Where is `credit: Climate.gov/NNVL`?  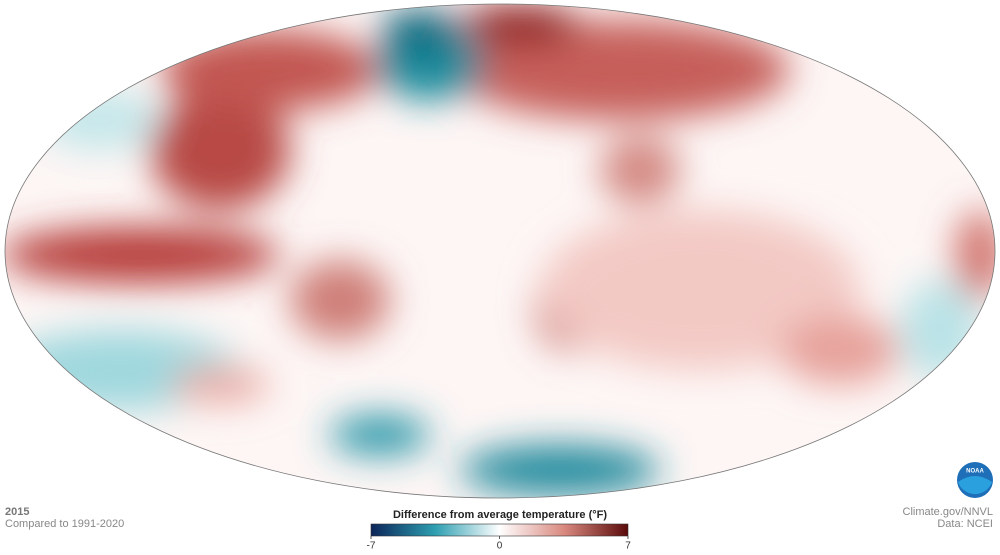 credit: Climate.gov/NNVL is located at coordinates (948, 512).